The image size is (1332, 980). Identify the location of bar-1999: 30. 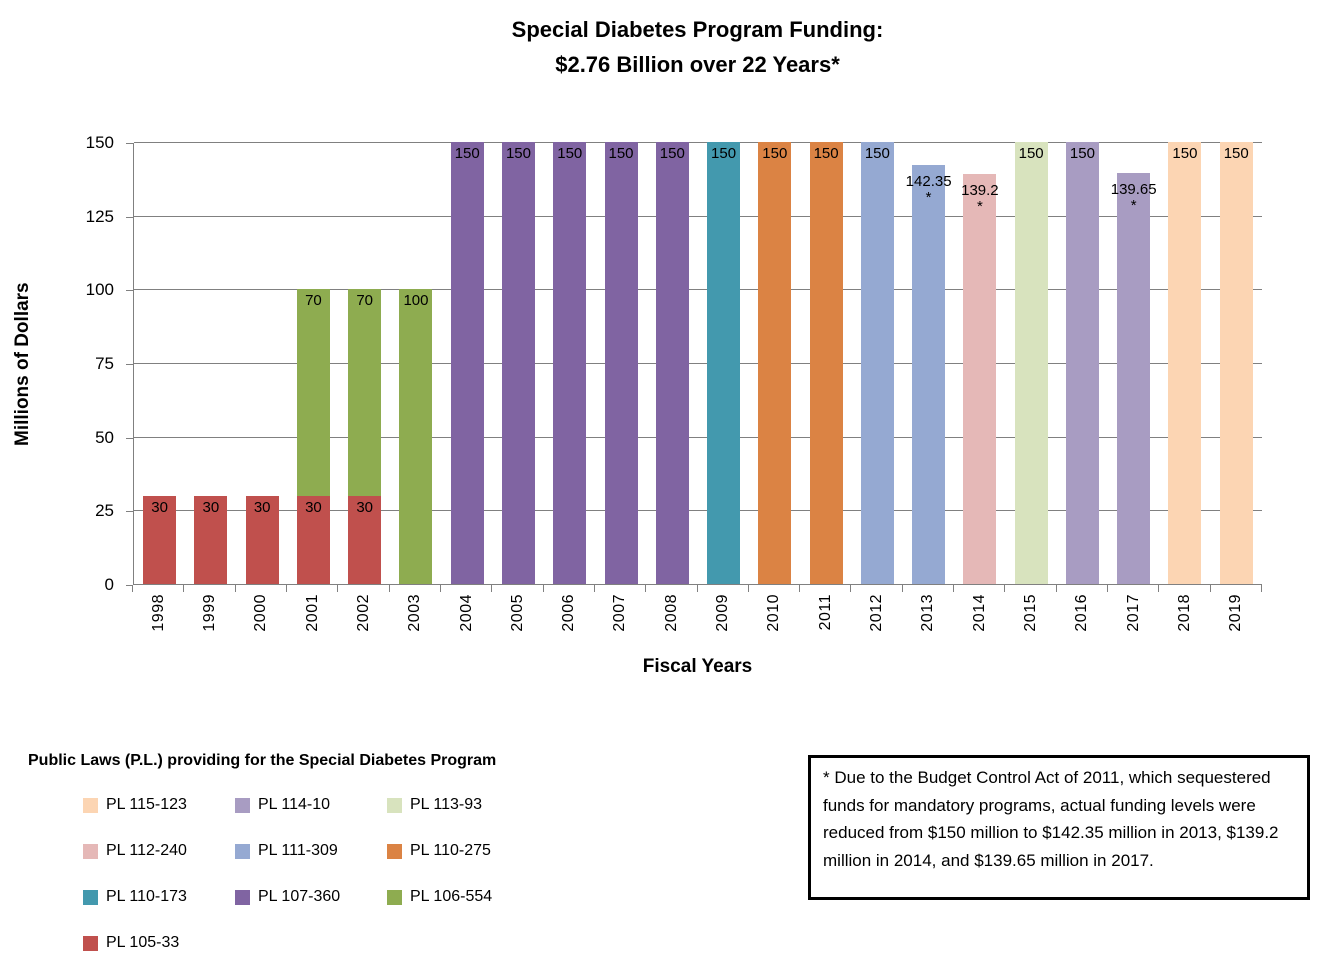
(211, 539).